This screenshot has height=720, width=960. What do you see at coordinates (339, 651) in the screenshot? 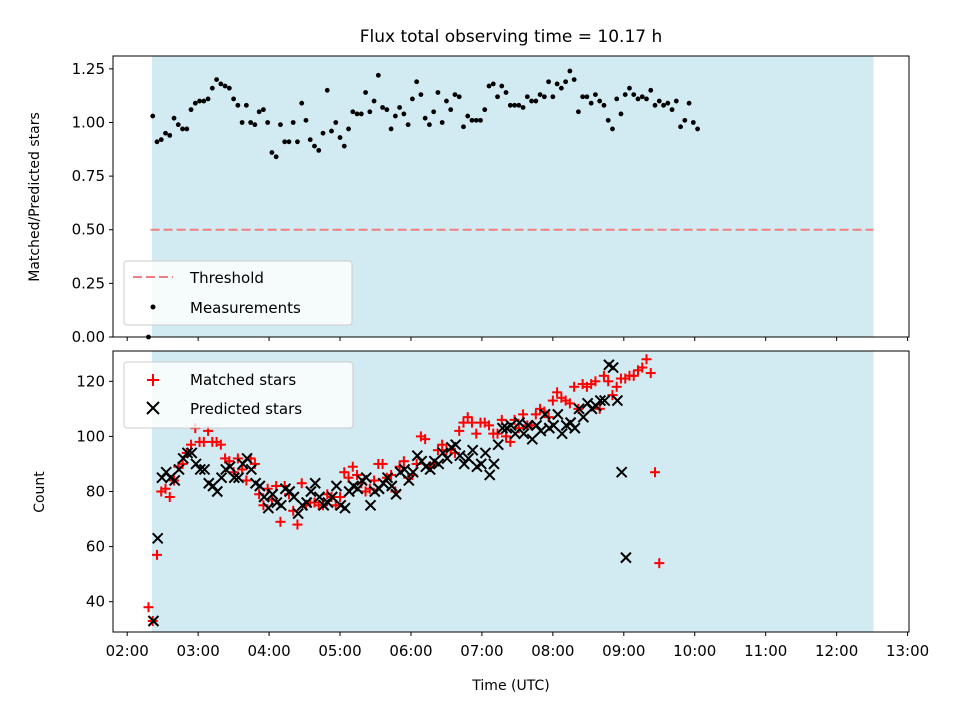
I see `x-tick-label: 05:00` at bounding box center [339, 651].